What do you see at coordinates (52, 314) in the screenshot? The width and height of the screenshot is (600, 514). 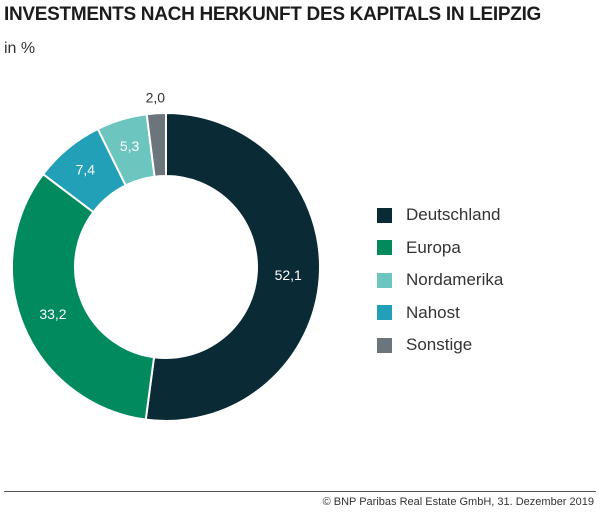 I see `data-label: 33,2` at bounding box center [52, 314].